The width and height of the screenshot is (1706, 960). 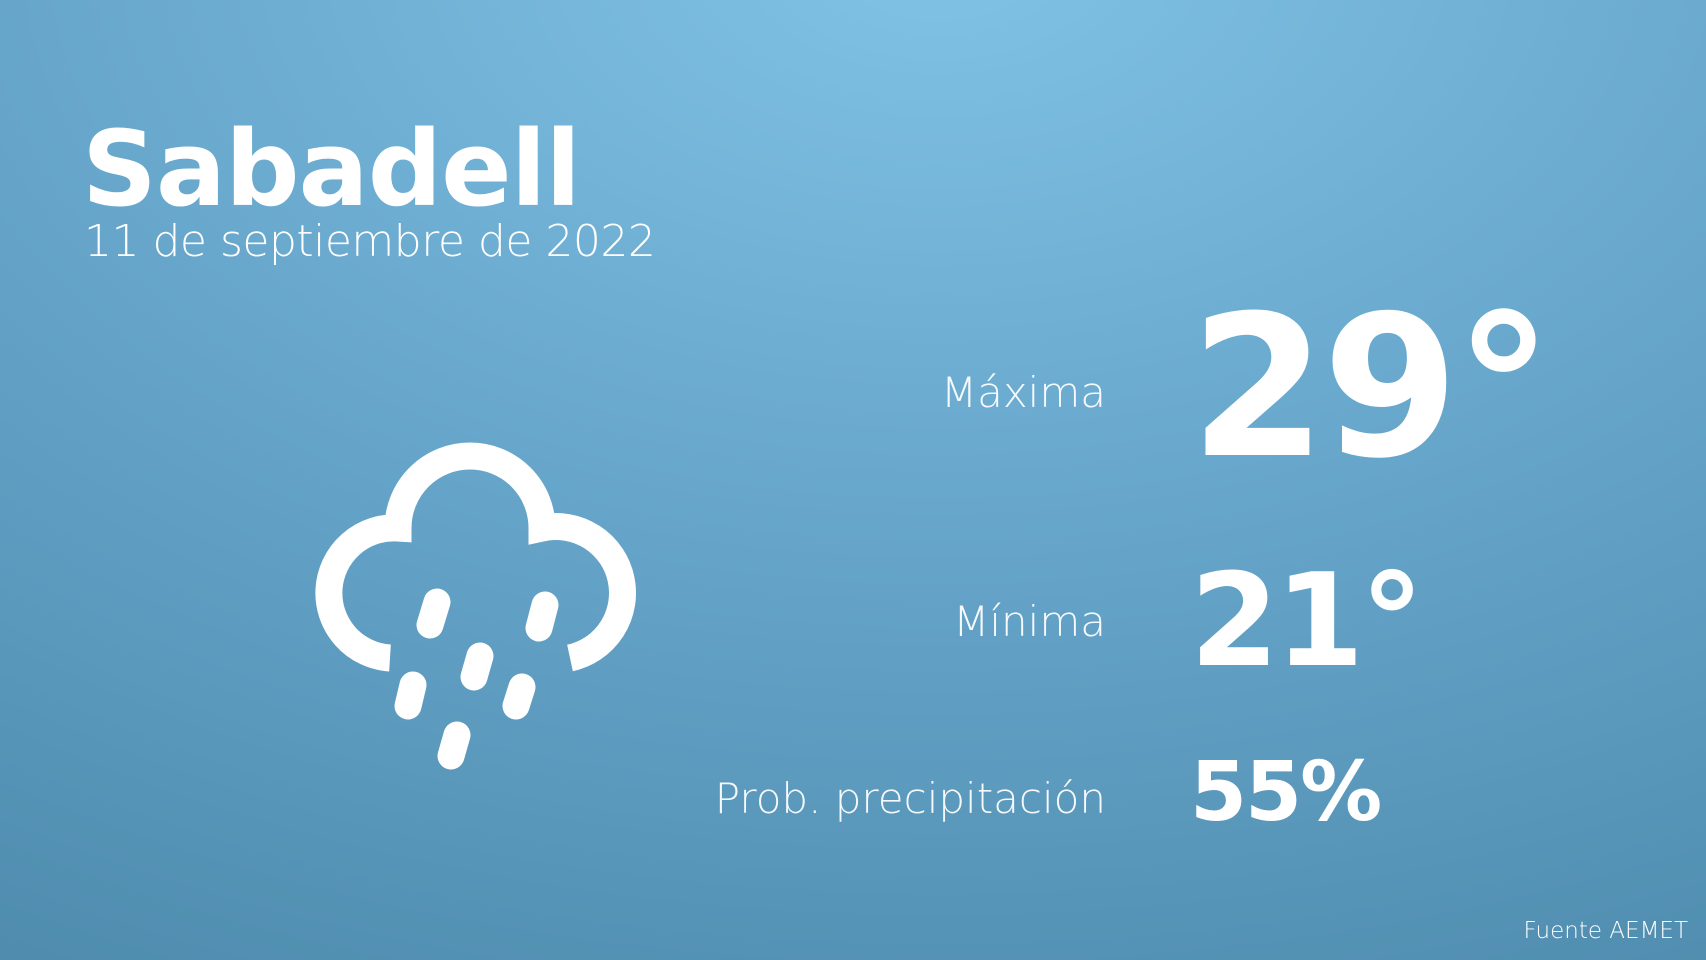 I want to click on cloud-rain-icon, so click(x=475, y=606).